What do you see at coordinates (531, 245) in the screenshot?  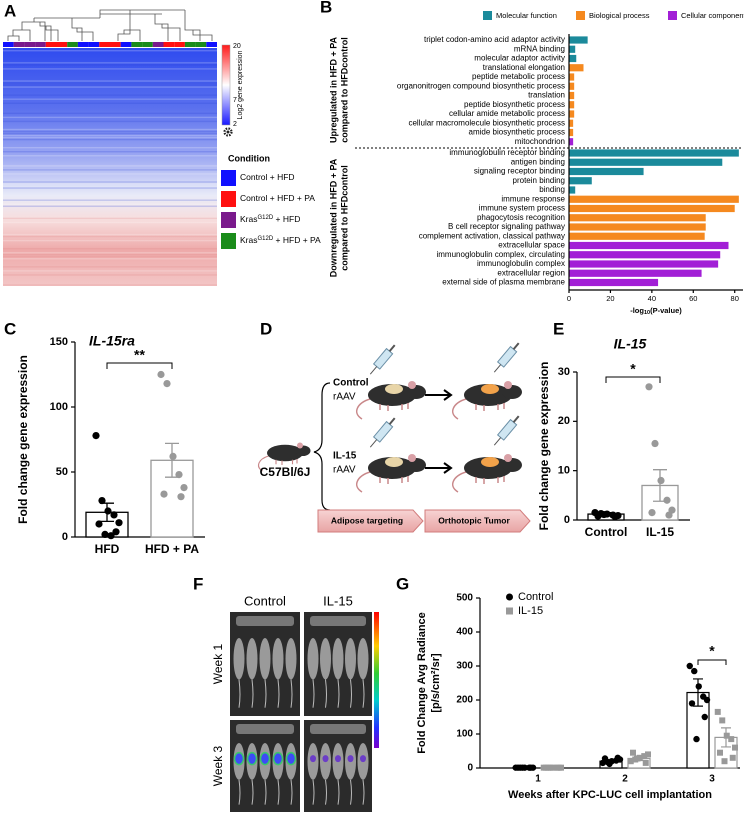 I see `category-label: extracellular space` at bounding box center [531, 245].